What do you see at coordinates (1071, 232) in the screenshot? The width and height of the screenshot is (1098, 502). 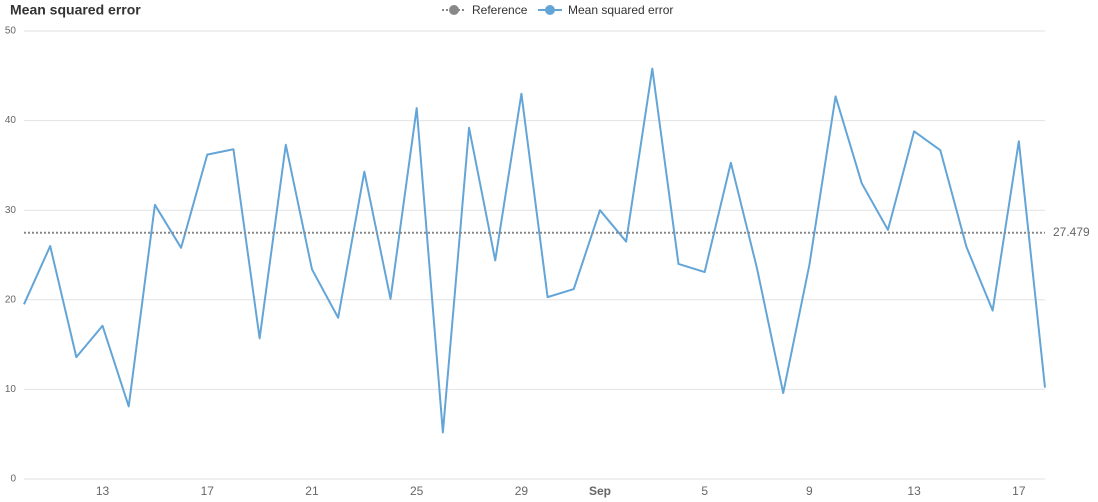 I see `reference-label: 27.479` at bounding box center [1071, 232].